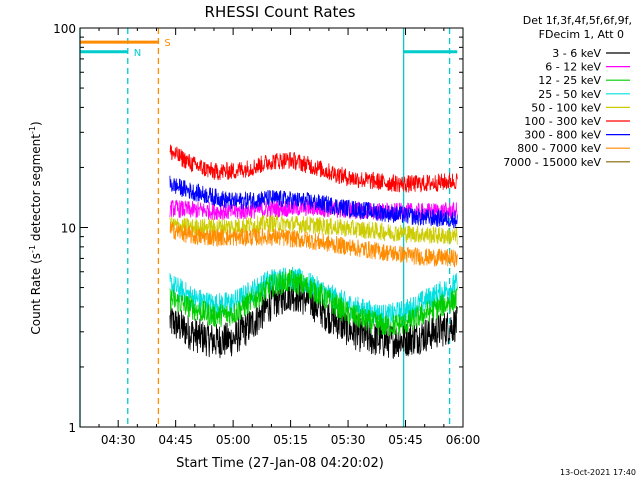  I want to click on flag-label: S, so click(167, 43).